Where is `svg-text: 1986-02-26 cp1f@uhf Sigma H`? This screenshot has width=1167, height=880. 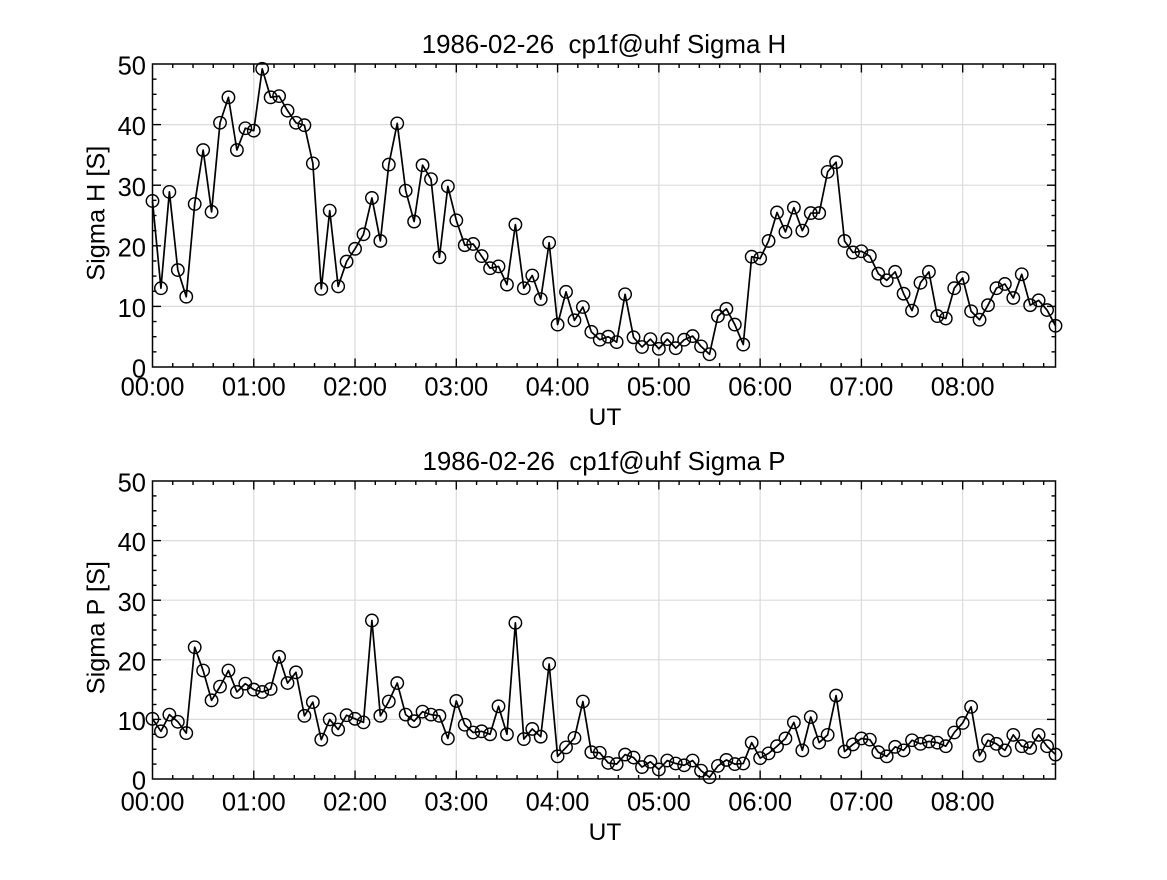
svg-text: 1986-02-26 cp1f@uhf Sigma H is located at coordinates (604, 45).